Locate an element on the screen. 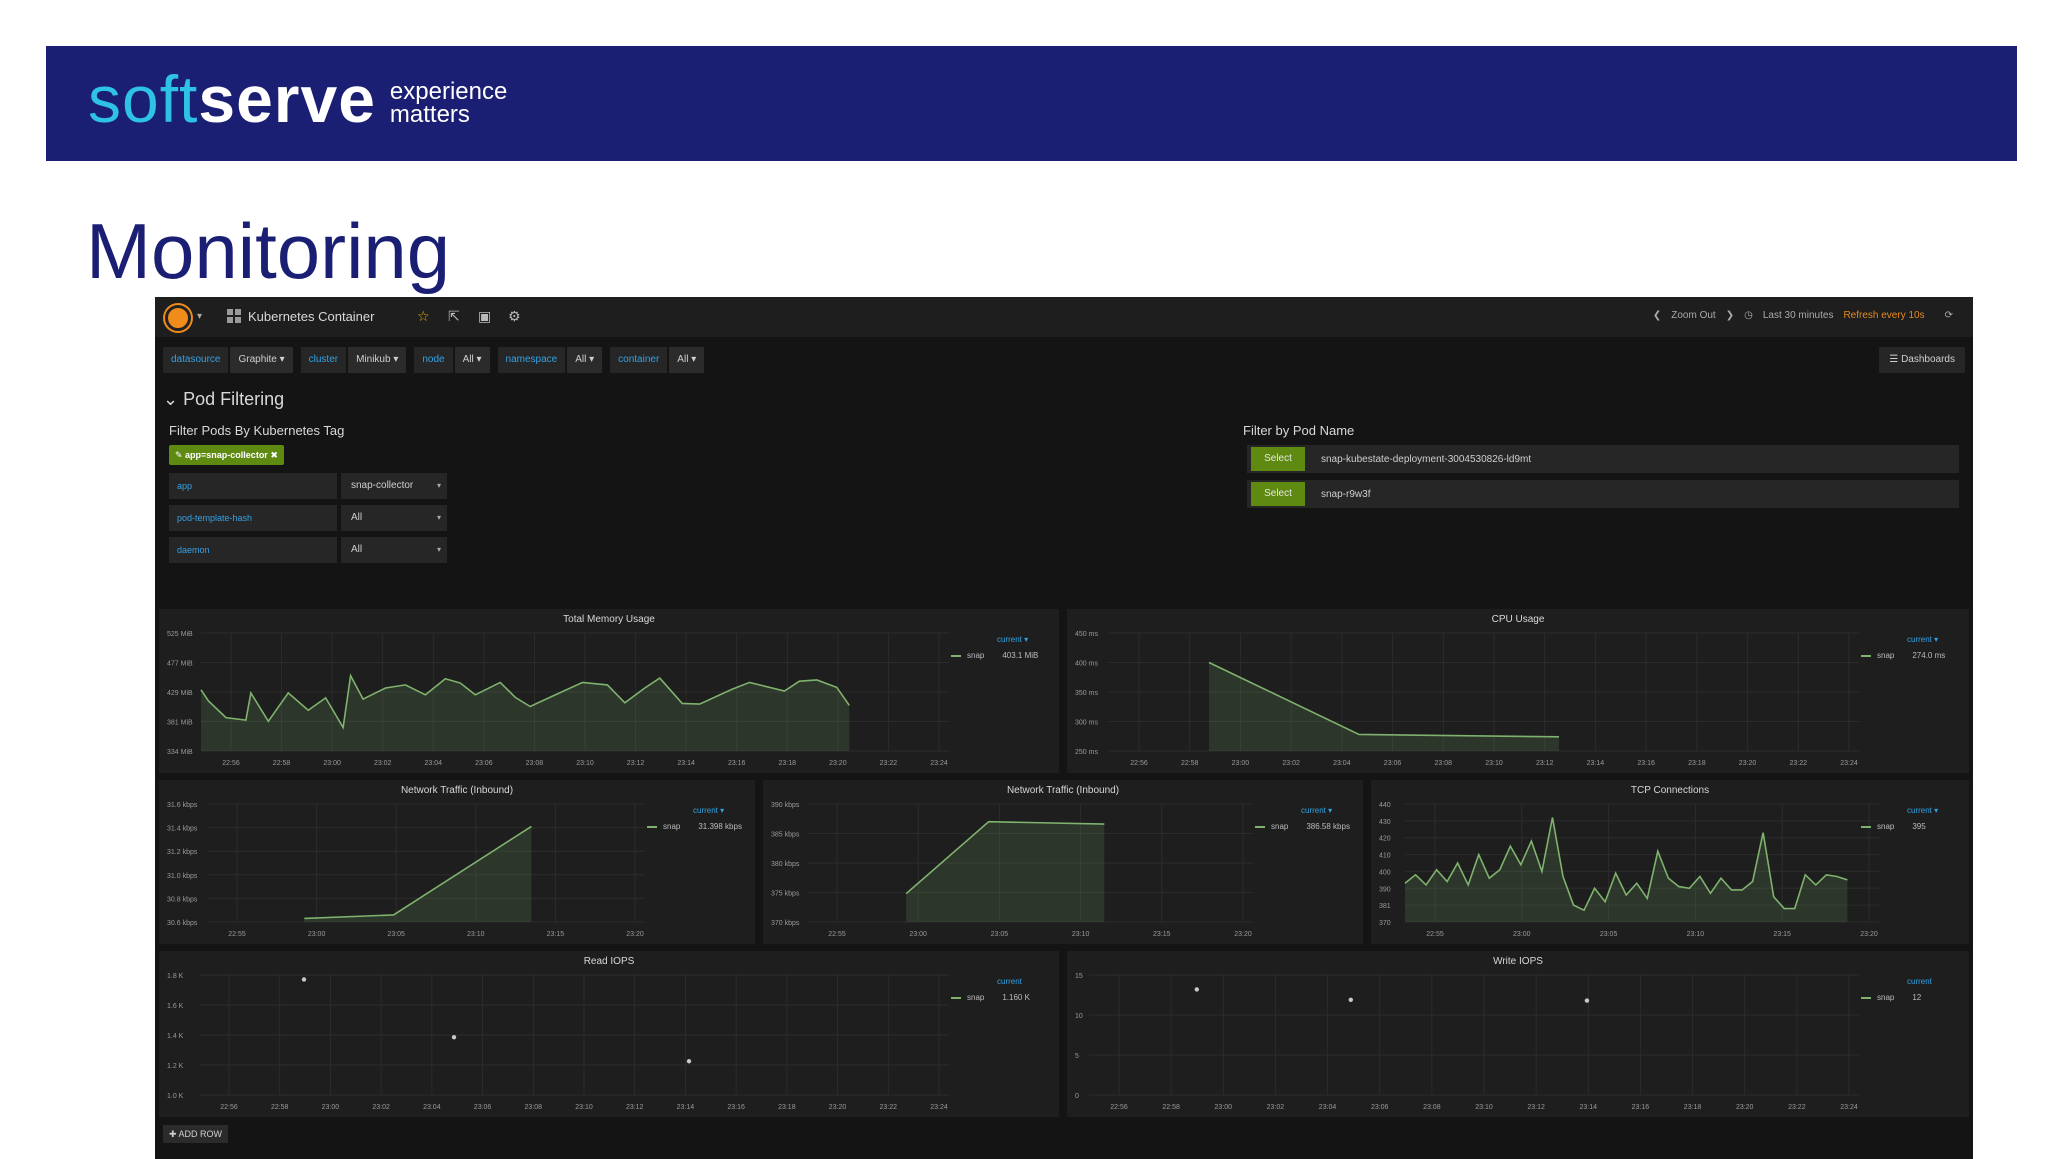 This screenshot has height=1159, width=2048. chevron-down-icon: ▾ is located at coordinates (200, 316).